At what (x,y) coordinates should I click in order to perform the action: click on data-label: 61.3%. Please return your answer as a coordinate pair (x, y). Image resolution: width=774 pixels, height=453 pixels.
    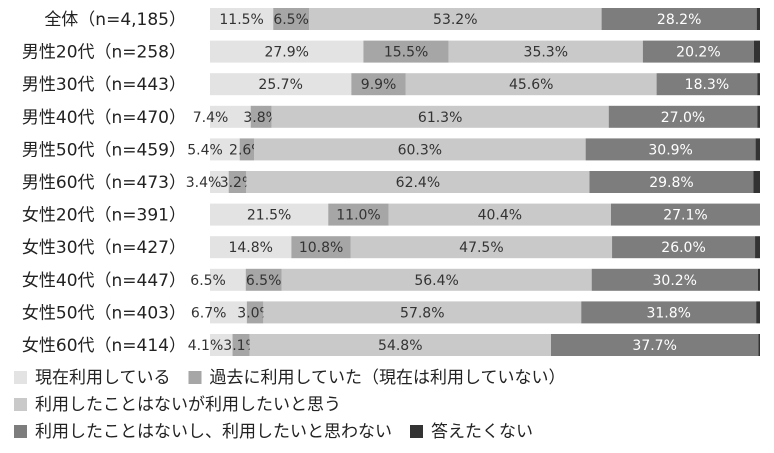
    Looking at the image, I should click on (440, 118).